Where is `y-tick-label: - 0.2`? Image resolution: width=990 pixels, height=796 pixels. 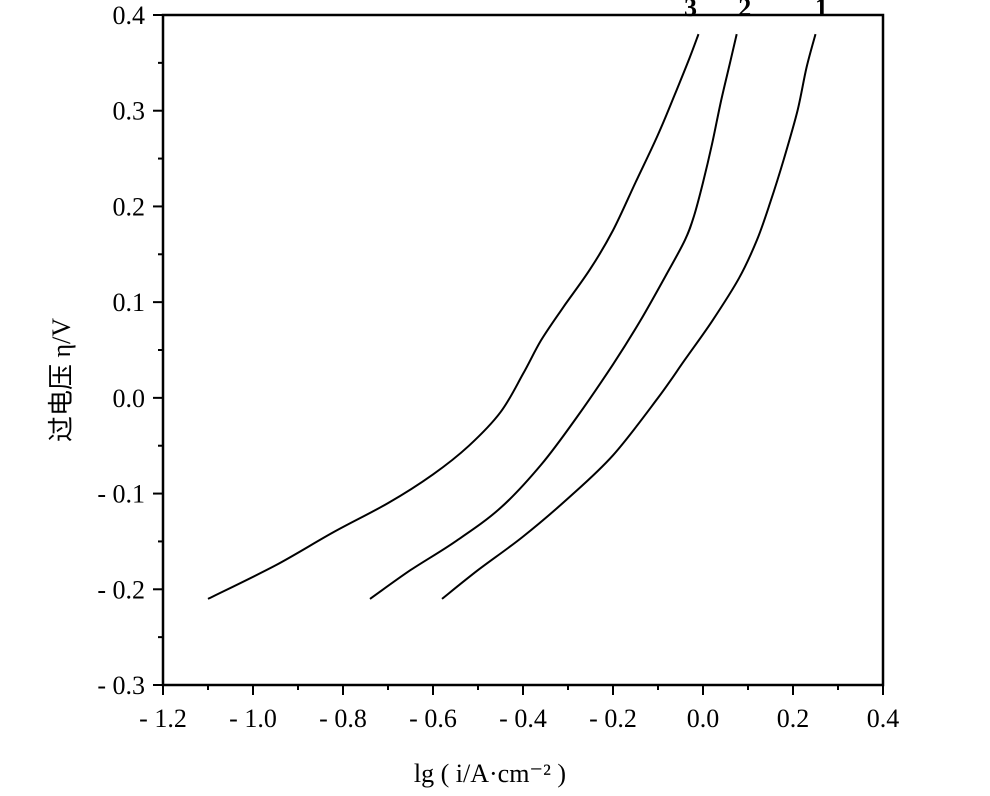 y-tick-label: - 0.2 is located at coordinates (121, 589).